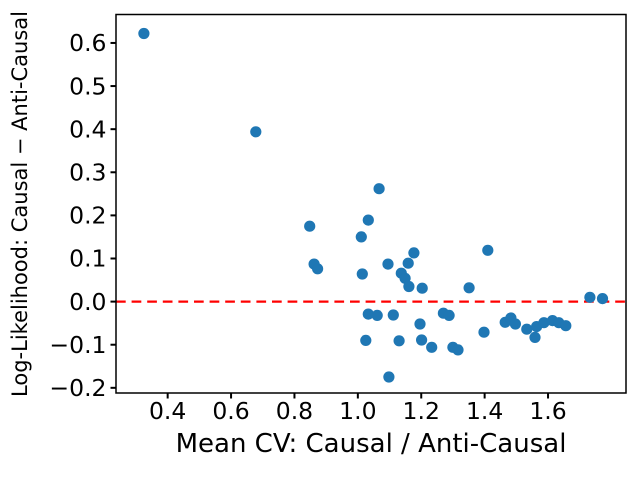  Describe the element at coordinates (167, 411) in the screenshot. I see `x-tick-label: 0.4` at that location.